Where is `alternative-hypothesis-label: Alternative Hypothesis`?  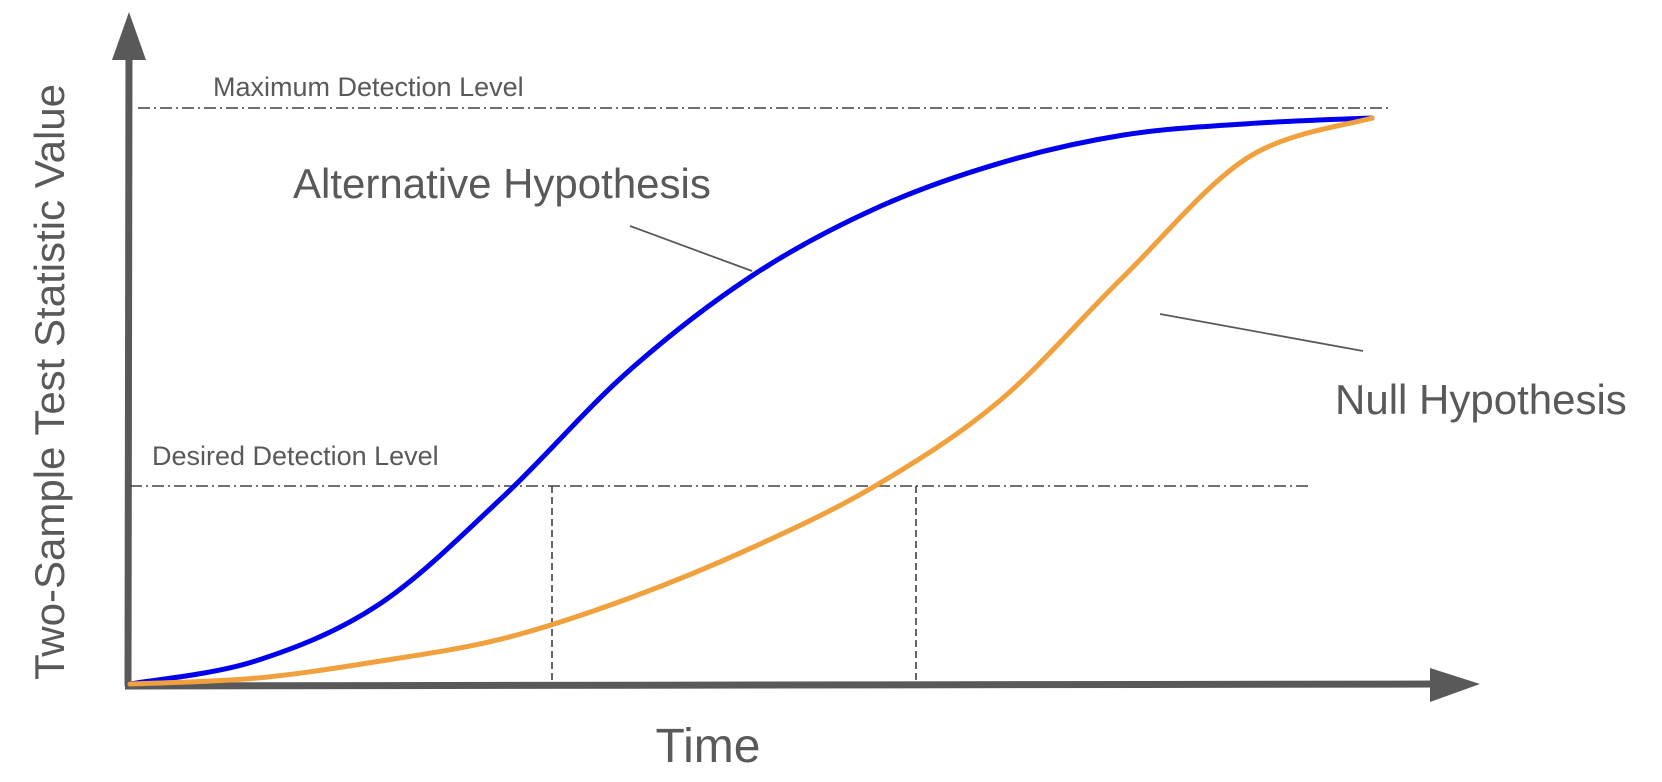 alternative-hypothesis-label: Alternative Hypothesis is located at coordinates (502, 183).